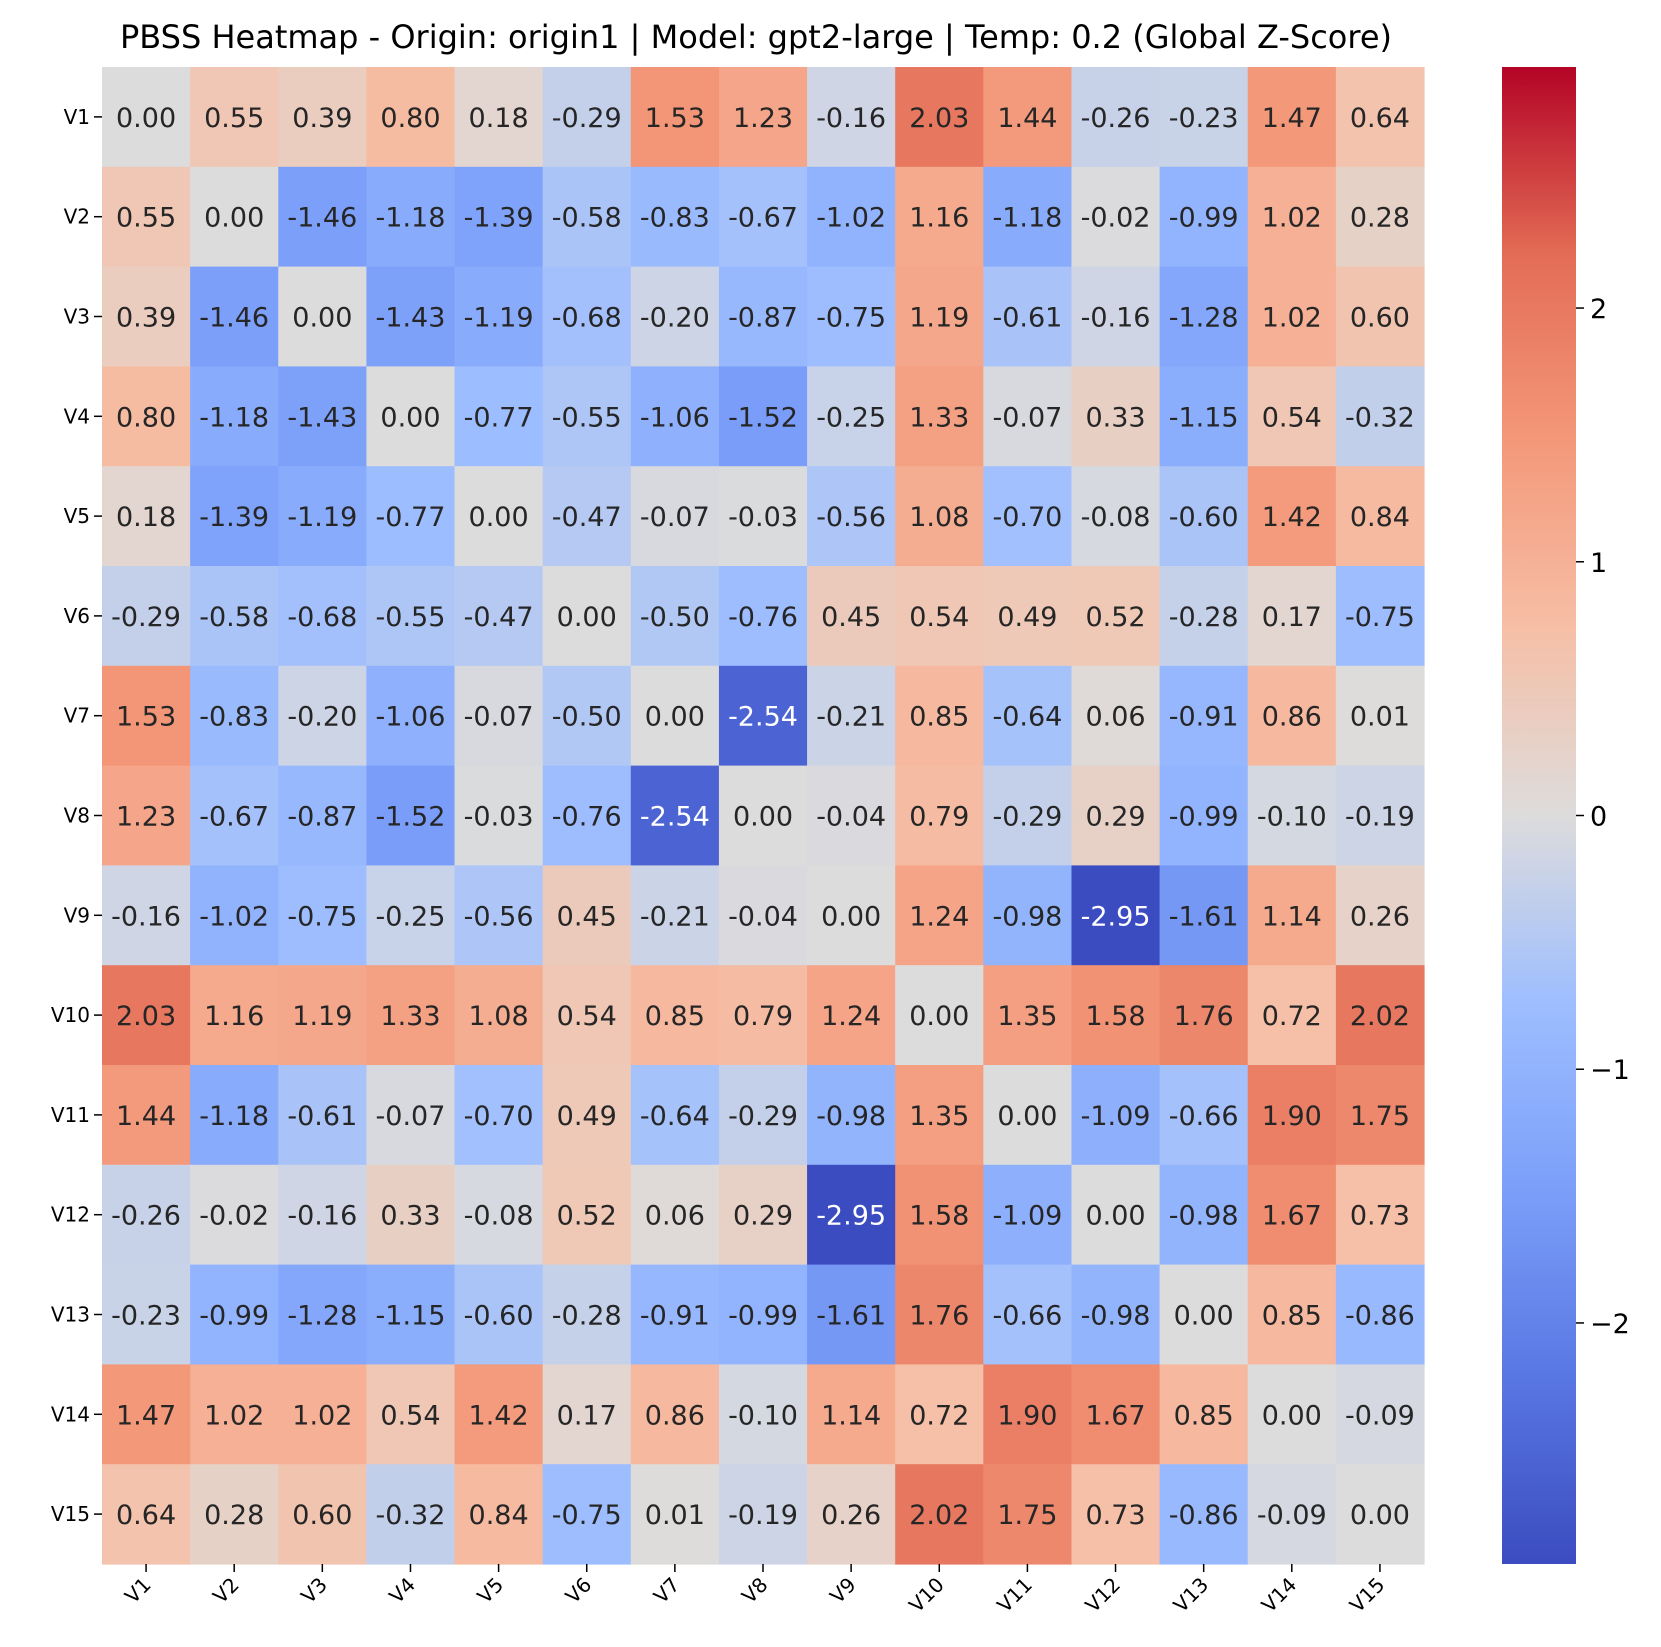 This screenshot has width=1661, height=1647. I want to click on y-tick-label: V2, so click(77, 217).